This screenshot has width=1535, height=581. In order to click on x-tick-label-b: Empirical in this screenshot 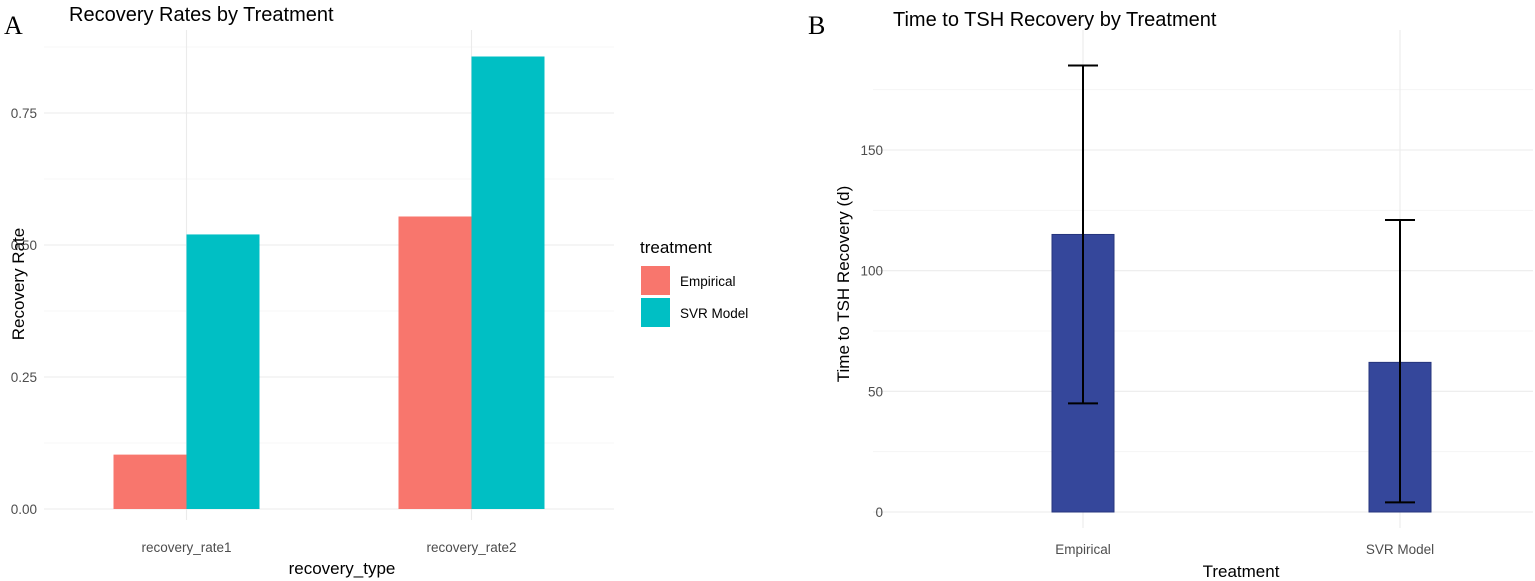, I will do `click(1083, 549)`.